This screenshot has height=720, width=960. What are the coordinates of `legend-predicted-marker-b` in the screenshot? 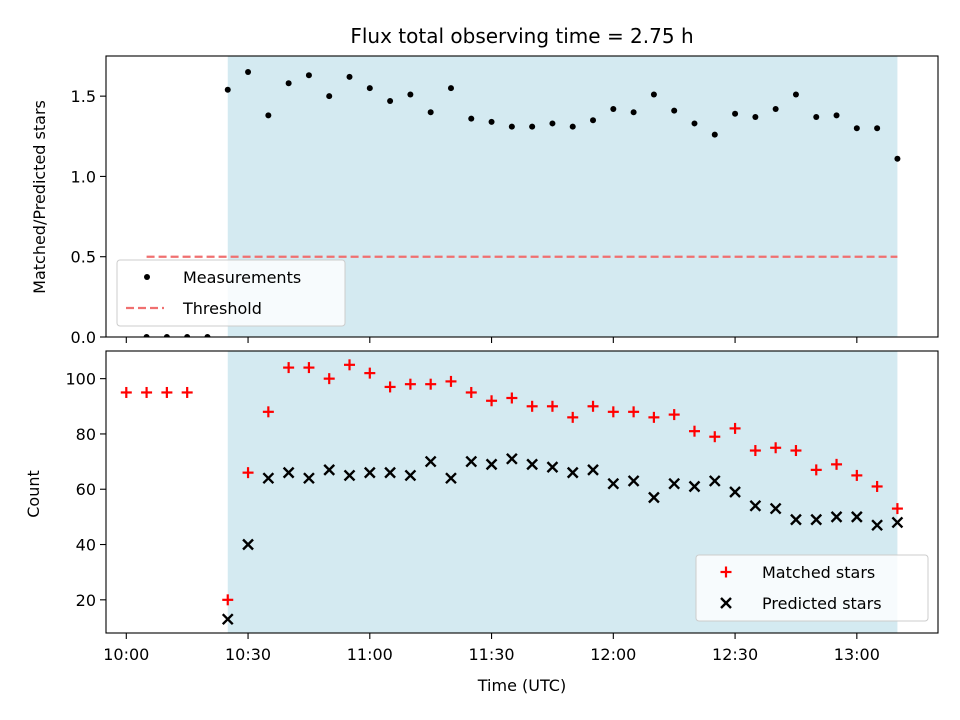 It's located at (726, 603).